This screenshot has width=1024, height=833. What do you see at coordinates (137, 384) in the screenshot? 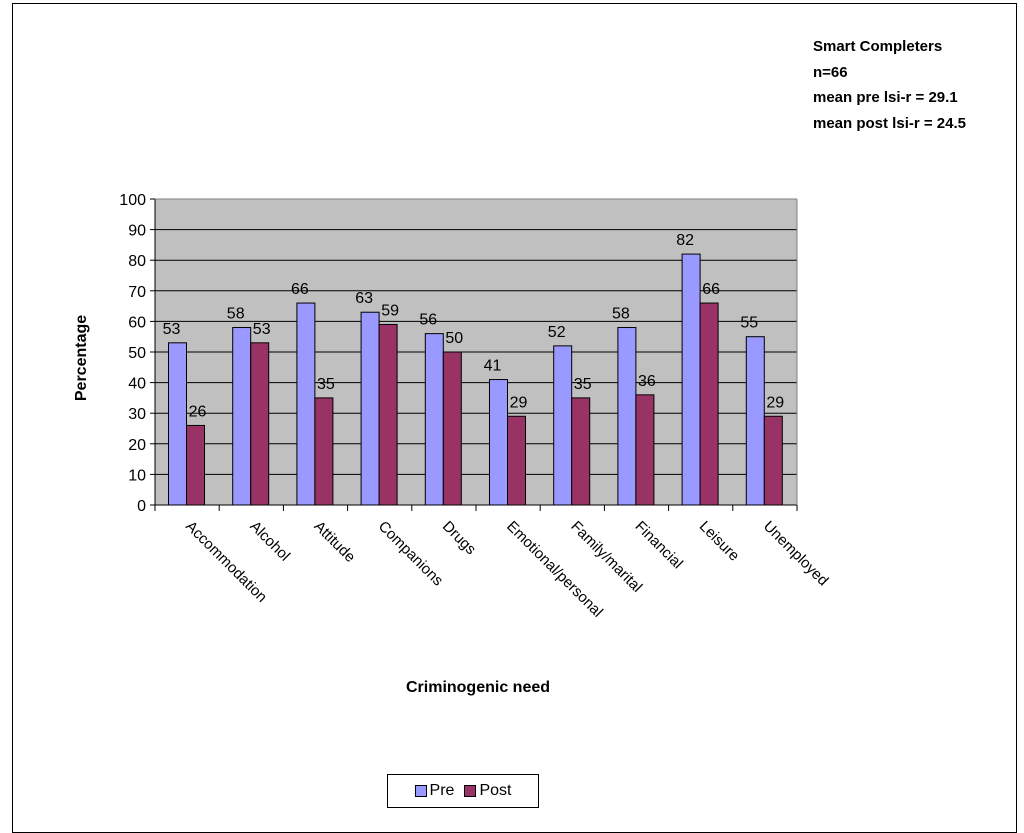
I see `y-tick-label-40: 40` at bounding box center [137, 384].